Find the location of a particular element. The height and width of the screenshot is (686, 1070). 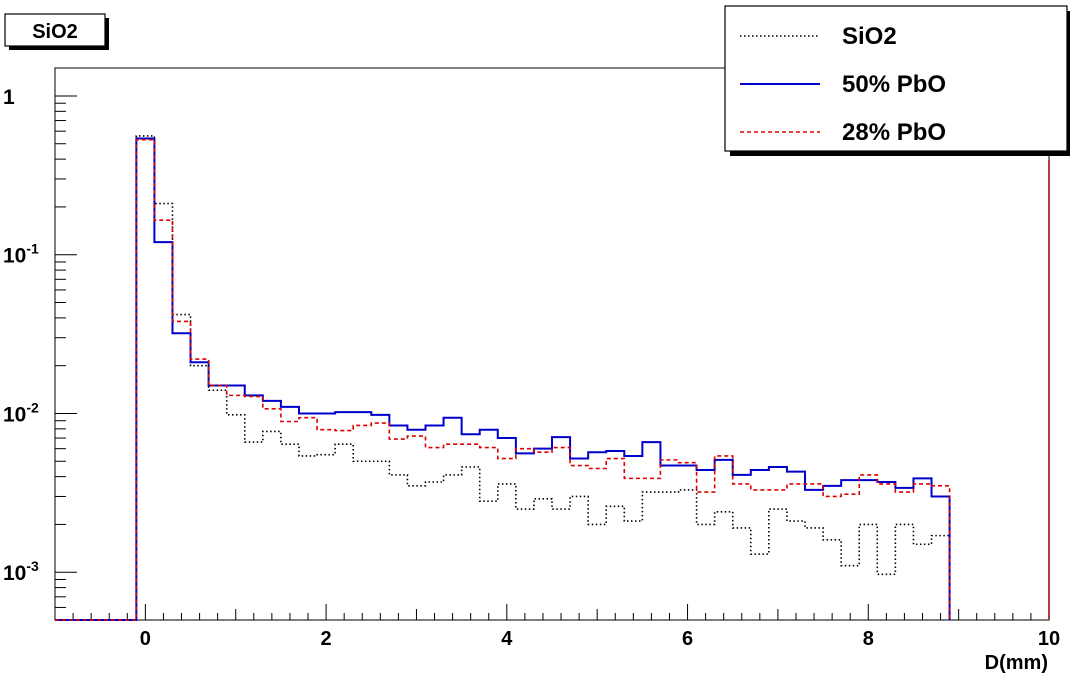

legend-label: 28% PbO is located at coordinates (894, 132).